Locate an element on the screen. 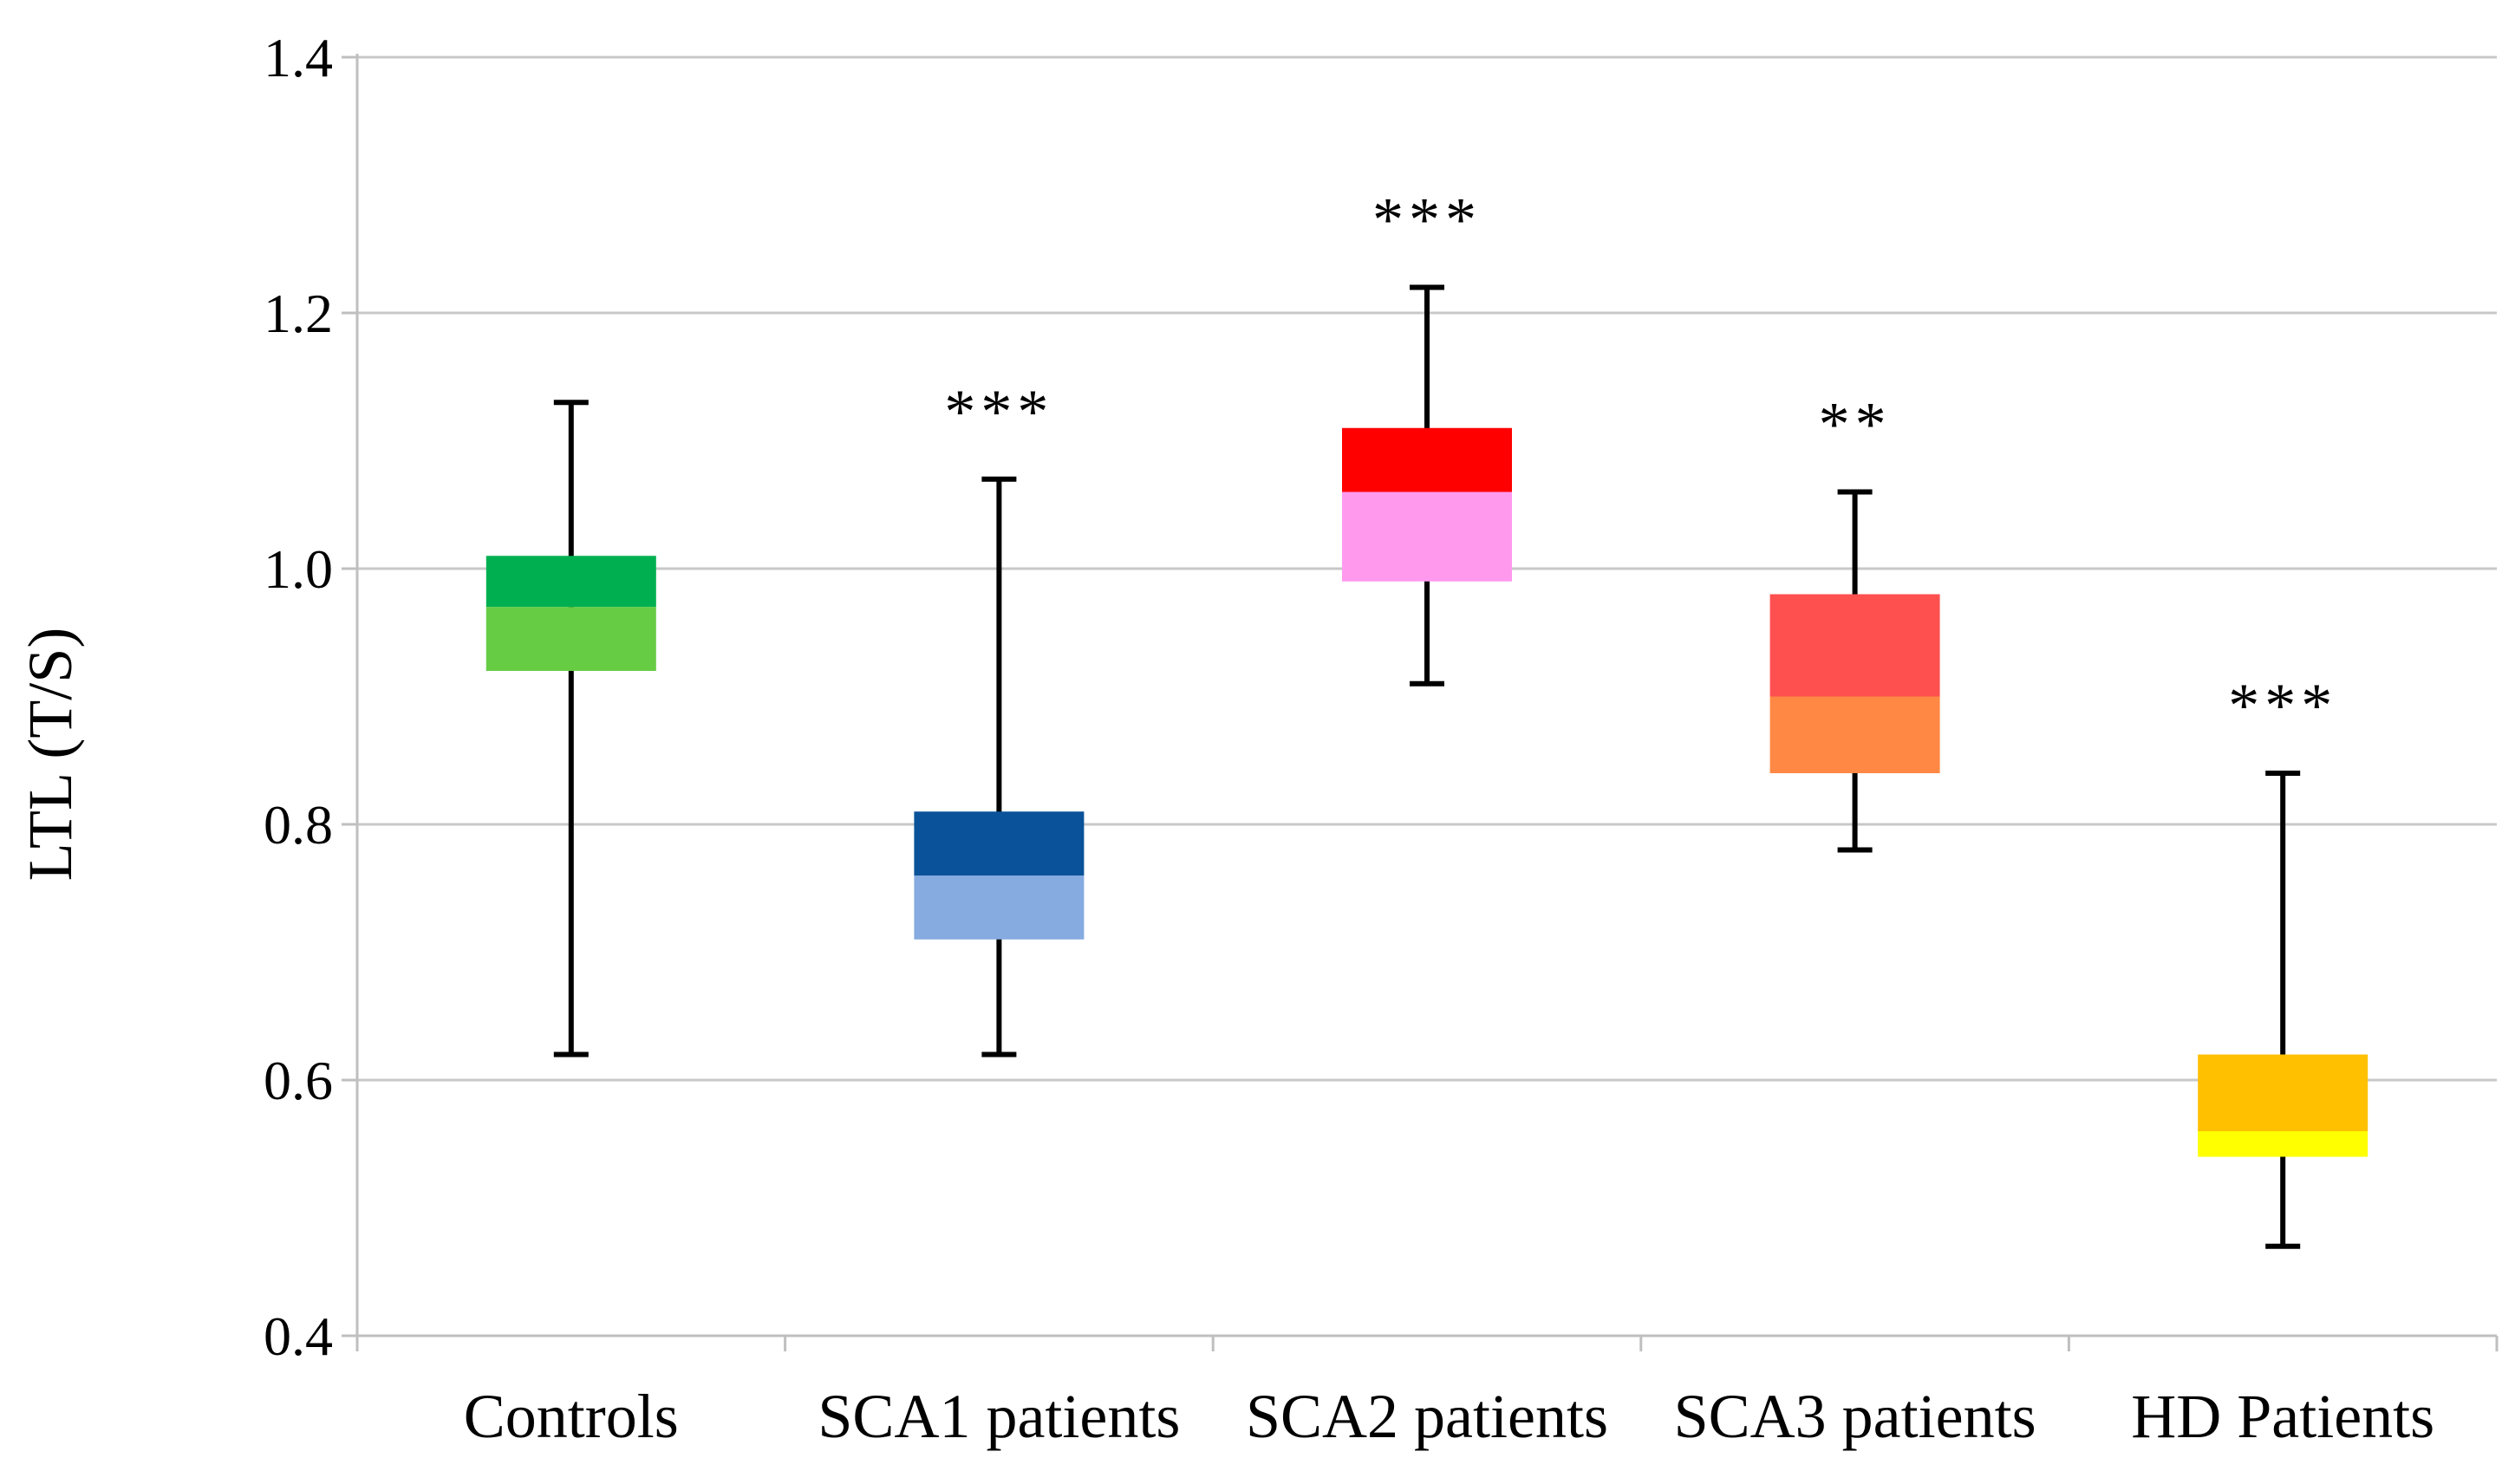  y-tick-label: 1.0 is located at coordinates (298, 569).